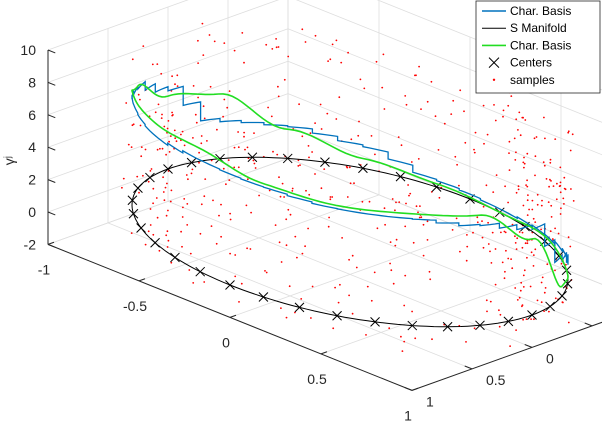 The height and width of the screenshot is (428, 602). Describe the element at coordinates (408, 389) in the screenshot. I see `y-tick-mark` at that location.